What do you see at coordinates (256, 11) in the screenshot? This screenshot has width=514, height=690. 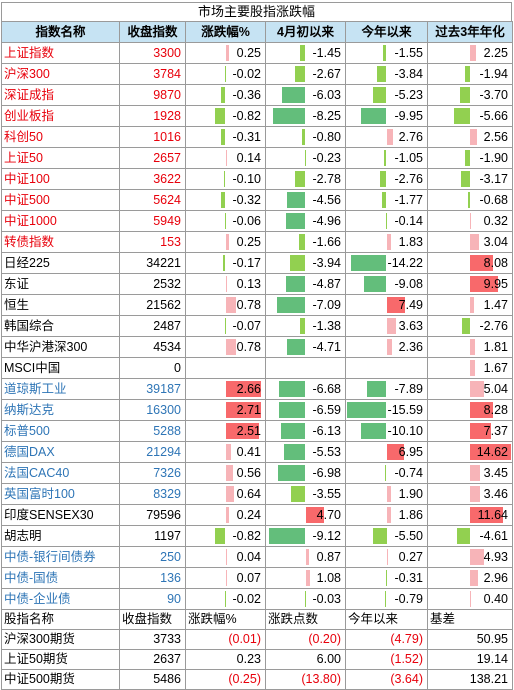 I see `page-title: 市场主要股指涨跌幅` at bounding box center [256, 11].